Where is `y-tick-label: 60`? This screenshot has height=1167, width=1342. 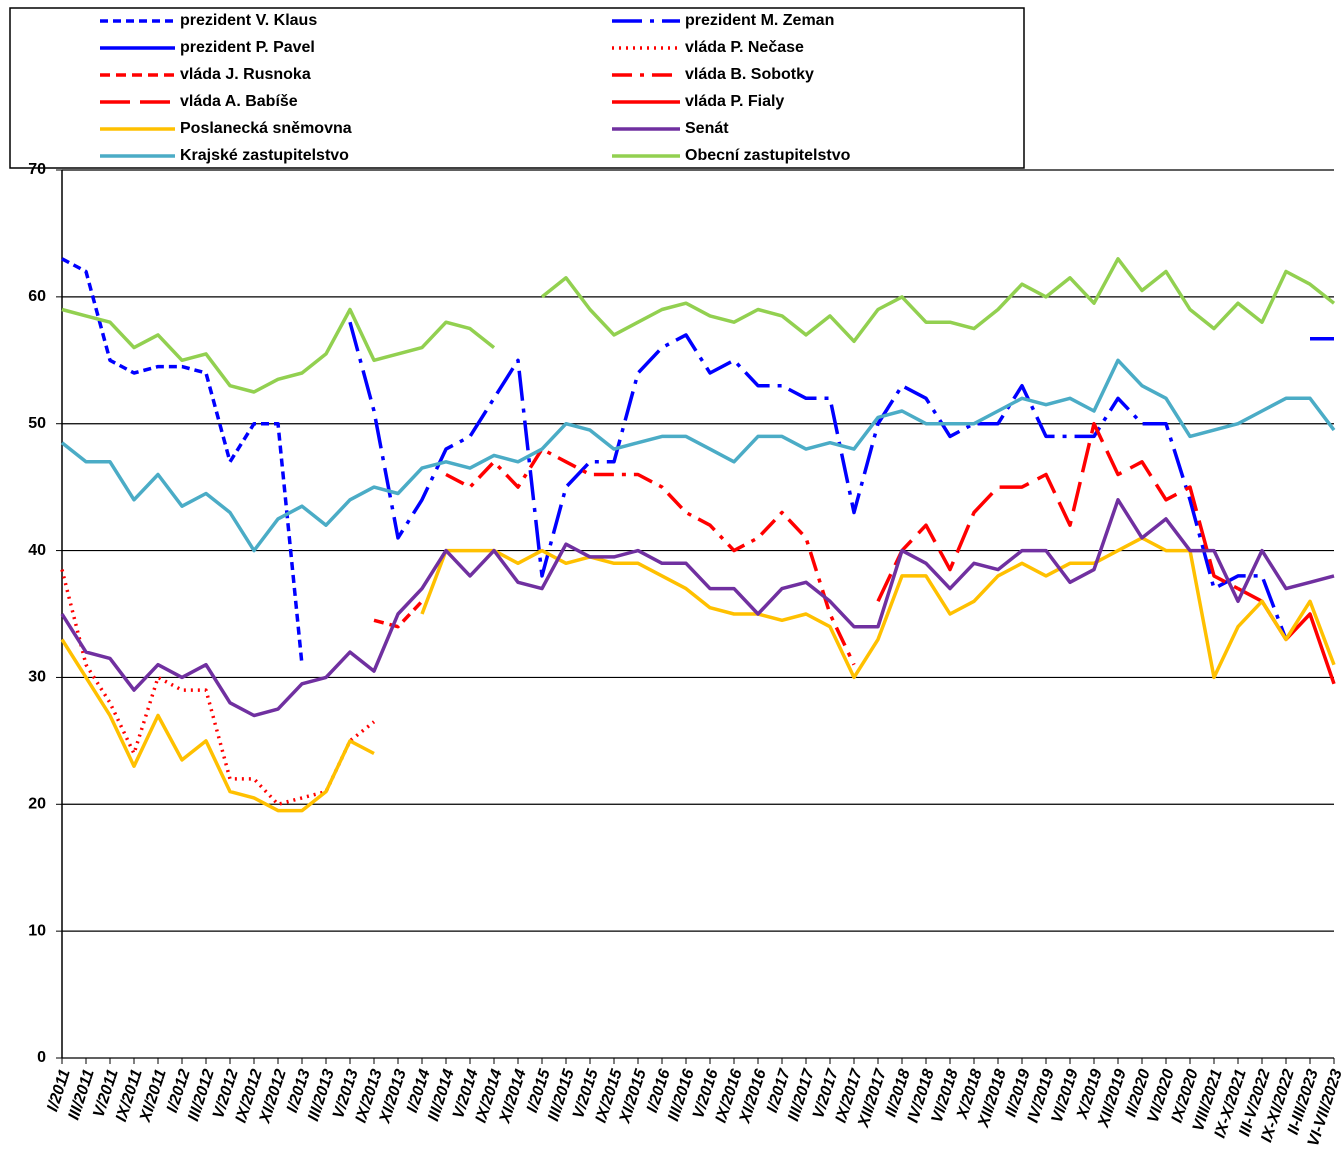 y-tick-label: 60 is located at coordinates (37, 296).